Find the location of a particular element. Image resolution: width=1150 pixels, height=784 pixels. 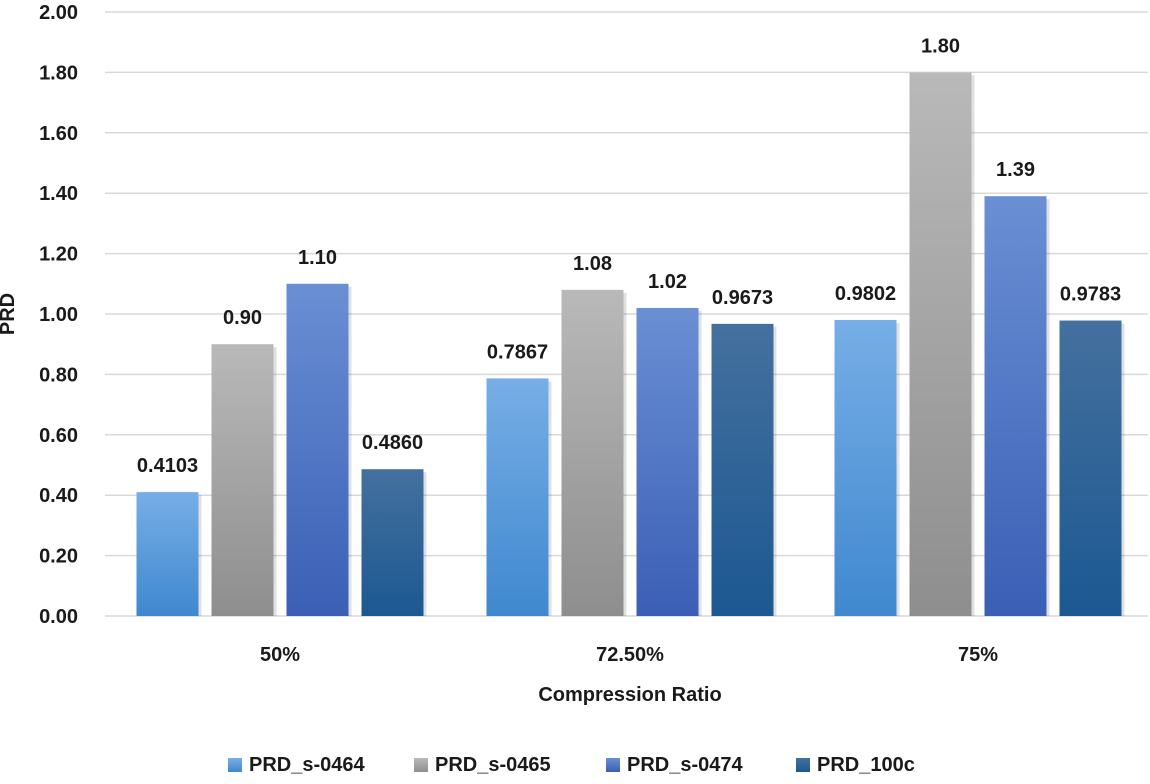

bar-PRD_100c-72.50% is located at coordinates (742, 469).